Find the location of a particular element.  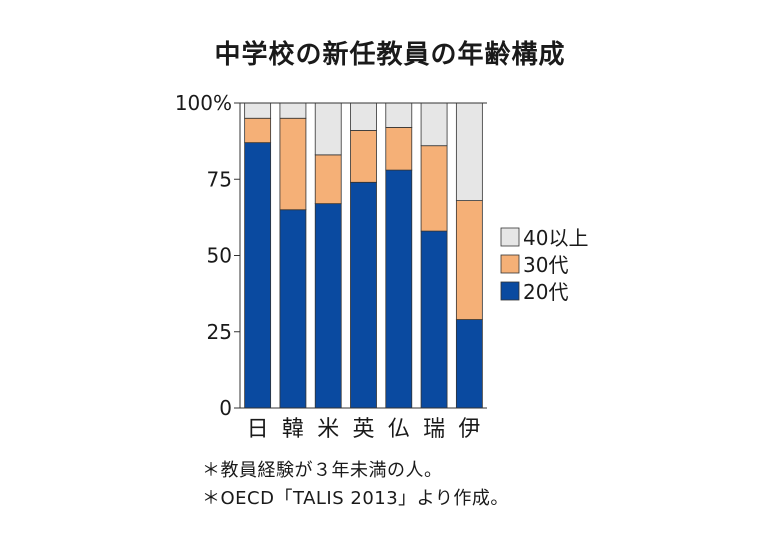

bar-30代-英 is located at coordinates (363, 156).